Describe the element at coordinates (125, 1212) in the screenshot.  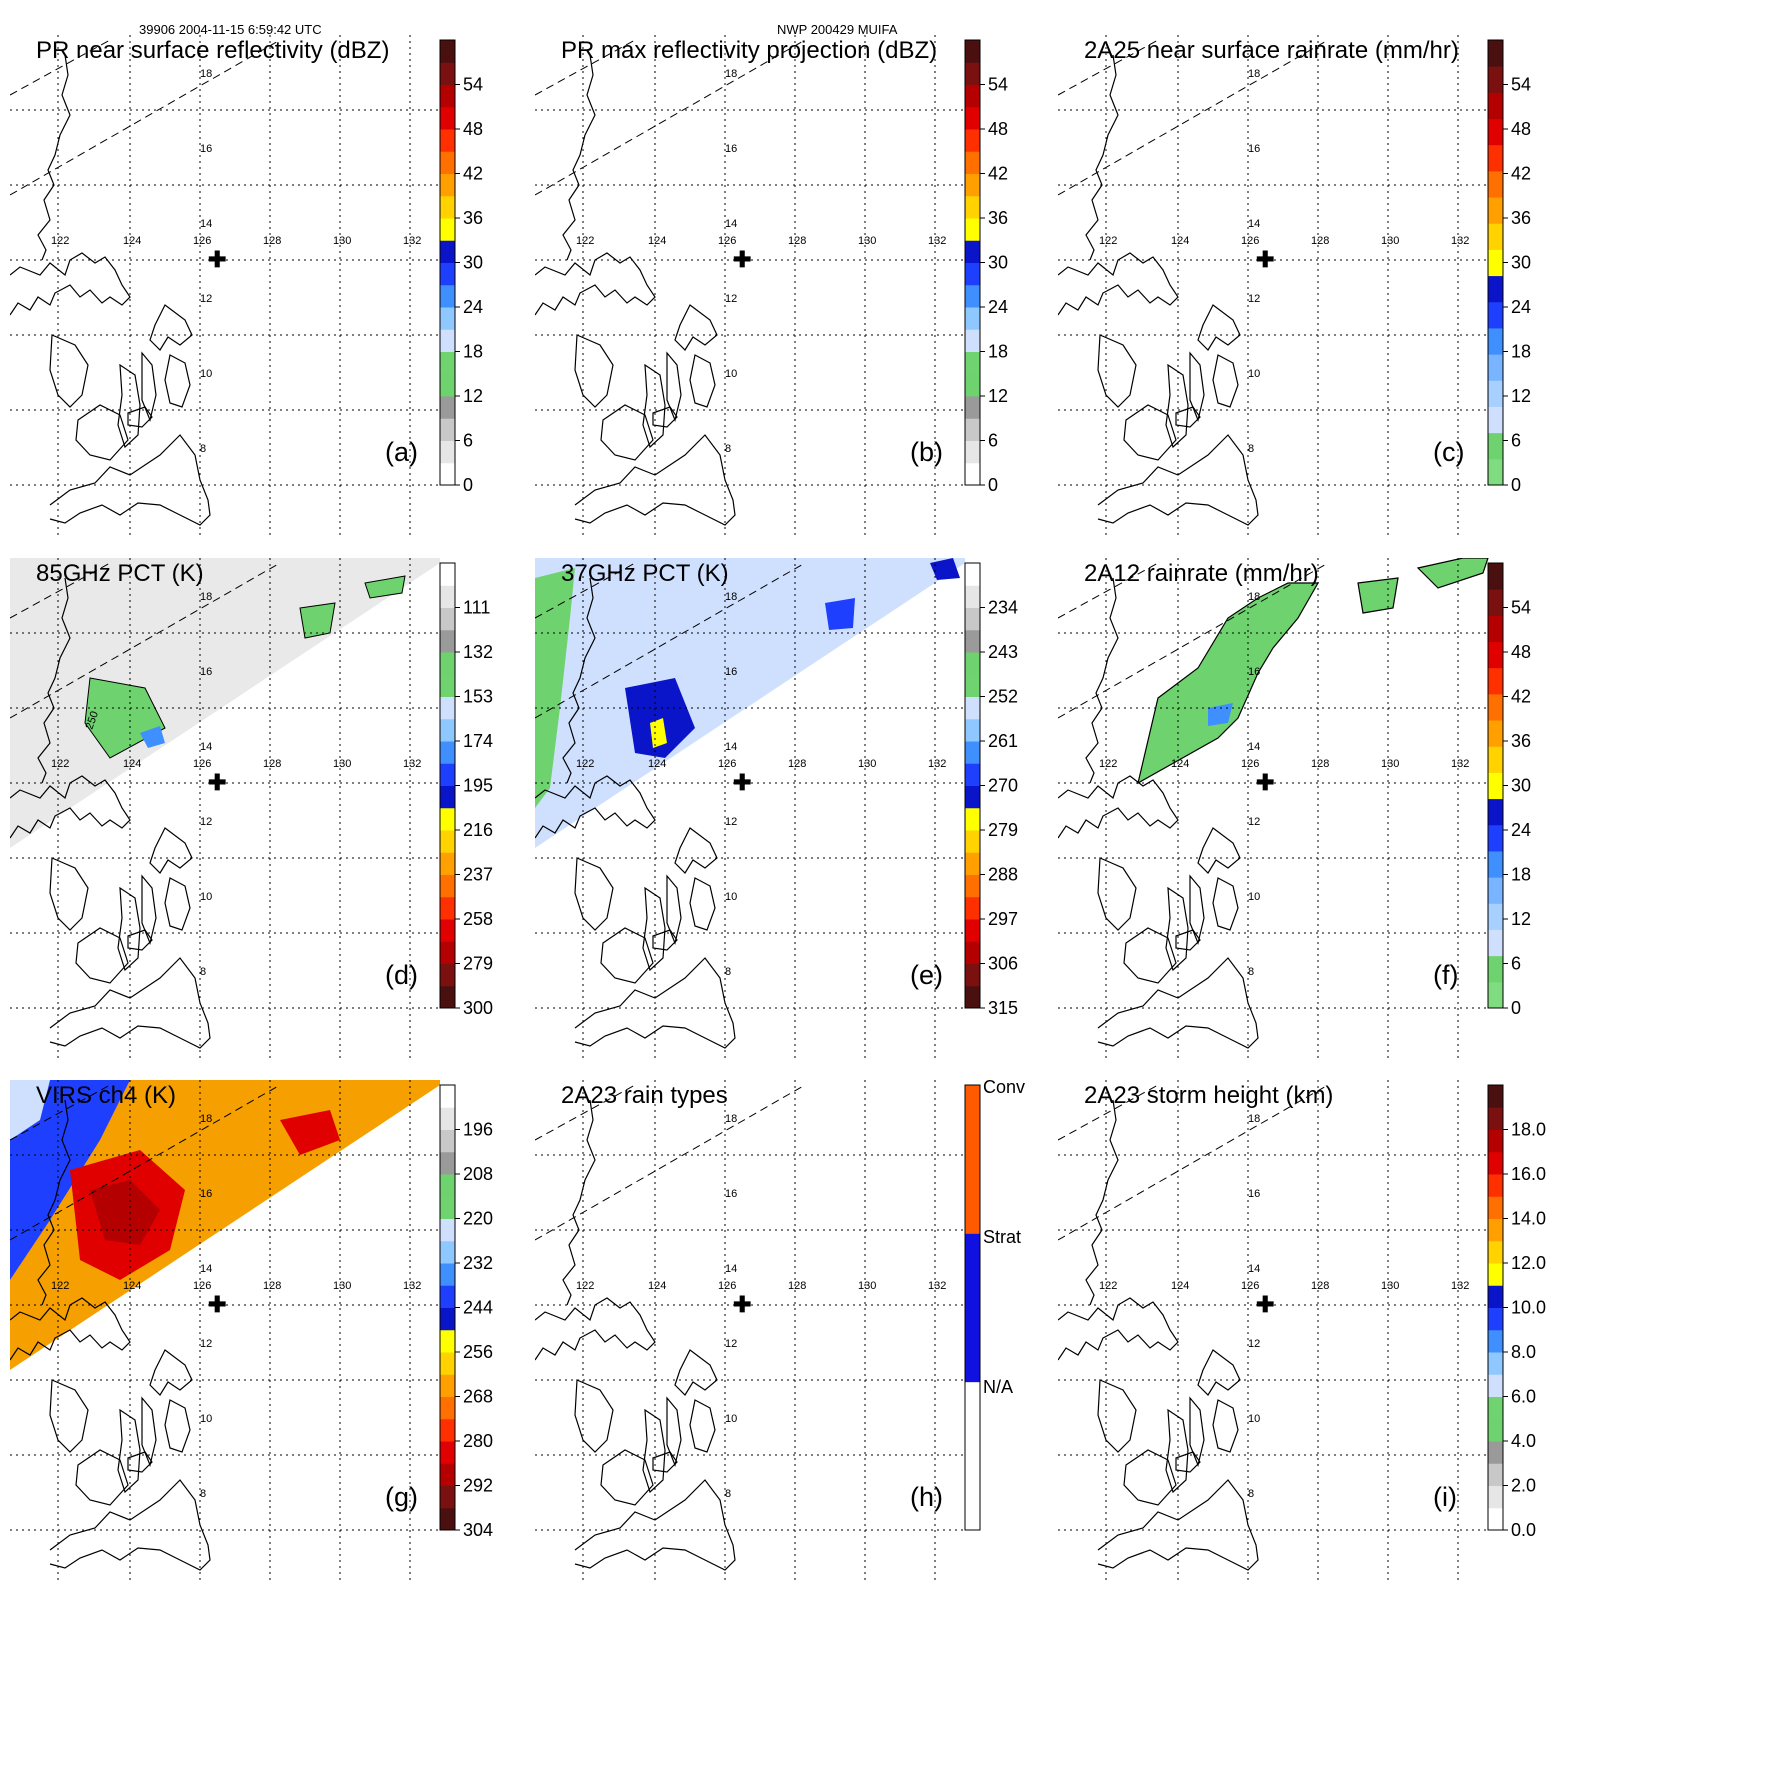
I see `coldest-cloud-top` at that location.